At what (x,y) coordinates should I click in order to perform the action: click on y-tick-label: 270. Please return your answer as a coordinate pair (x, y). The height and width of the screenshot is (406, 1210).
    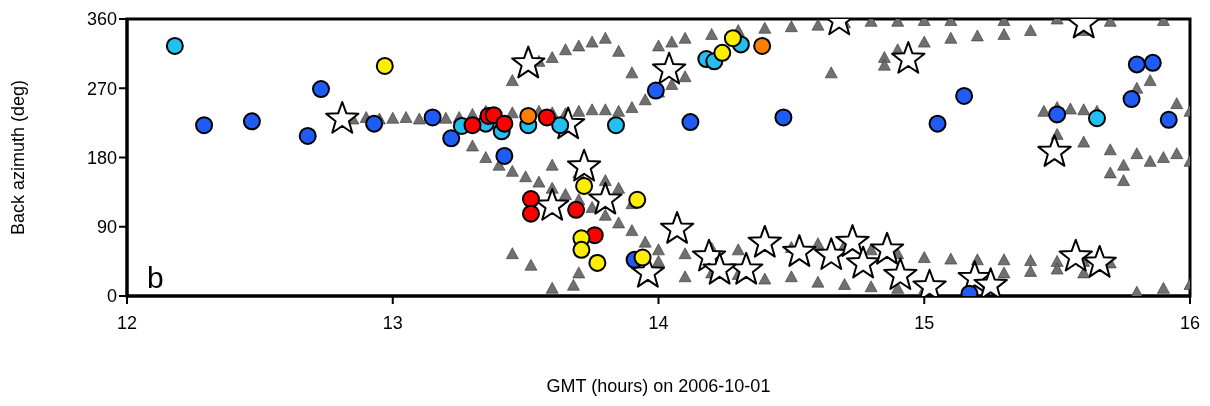
    Looking at the image, I should click on (101, 88).